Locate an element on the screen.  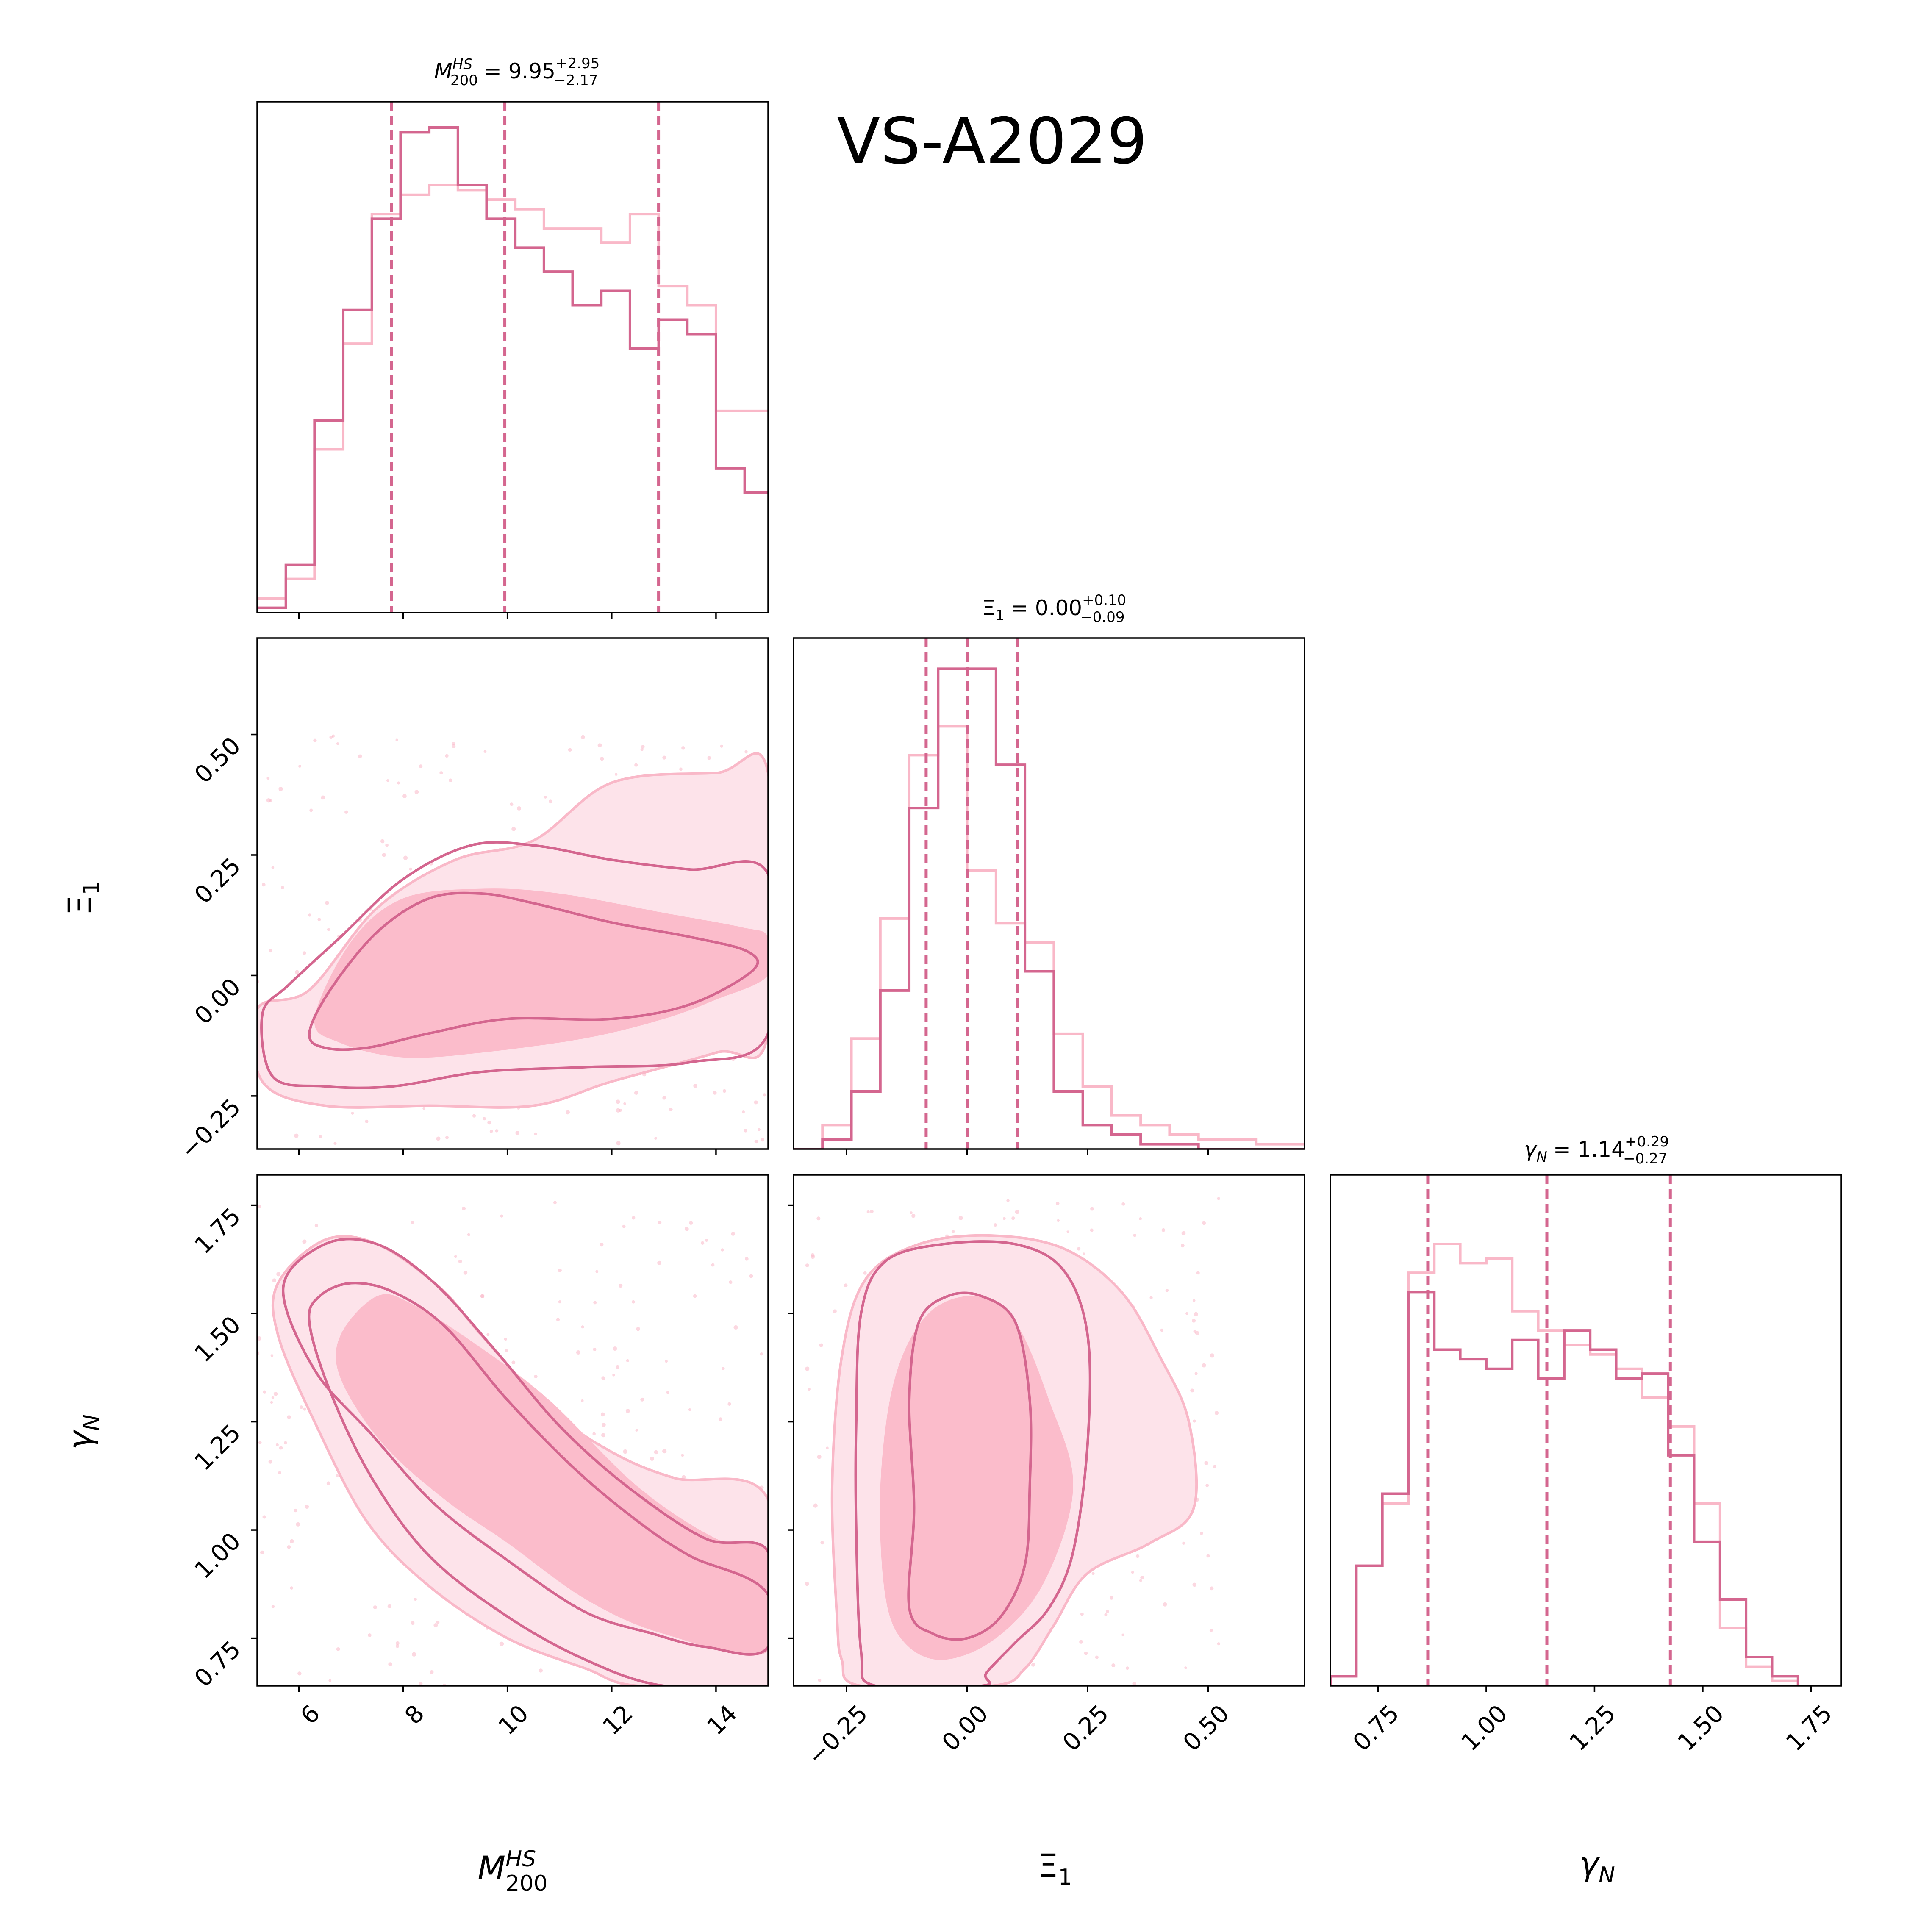
xlabel-gamma-sub: N is located at coordinates (1607, 1875).